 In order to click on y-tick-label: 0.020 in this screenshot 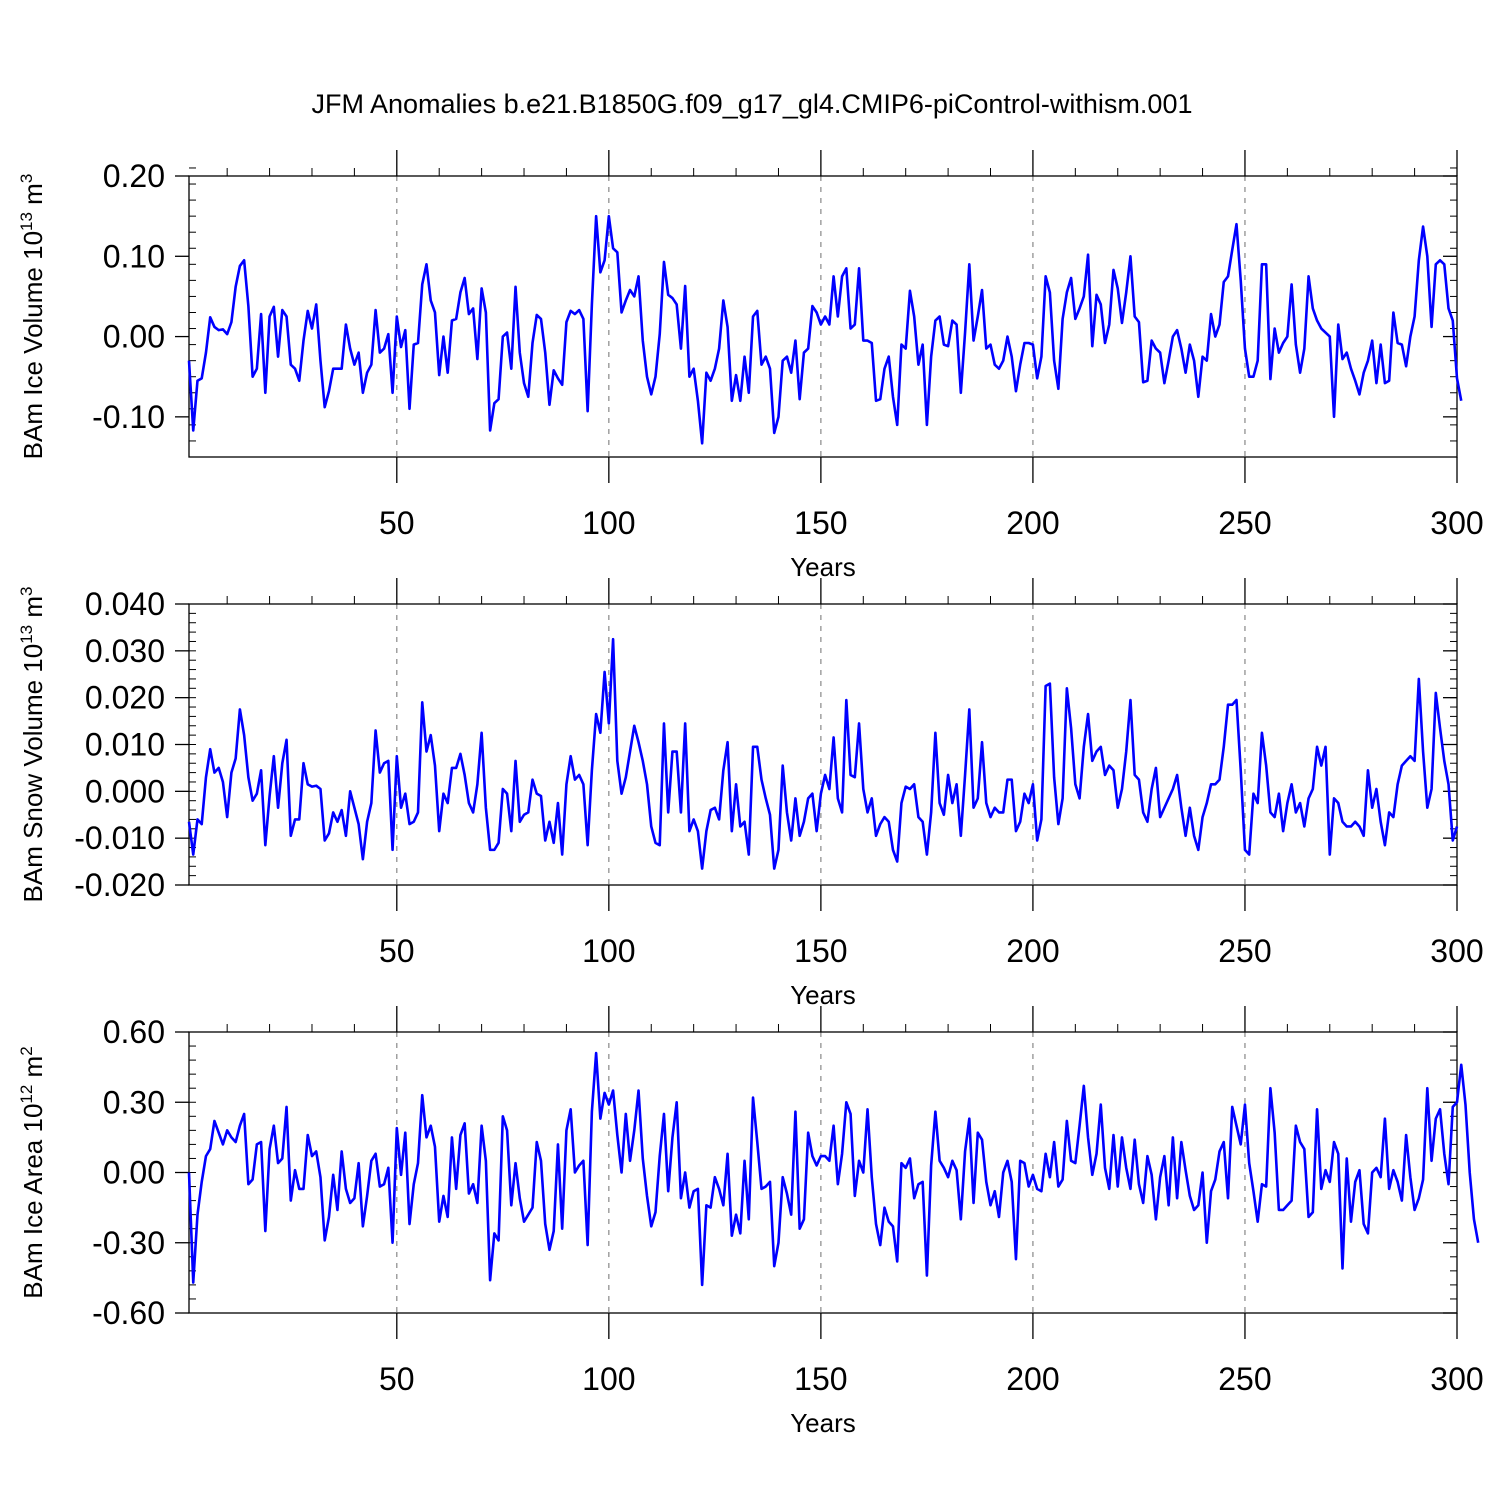, I will do `click(125, 698)`.